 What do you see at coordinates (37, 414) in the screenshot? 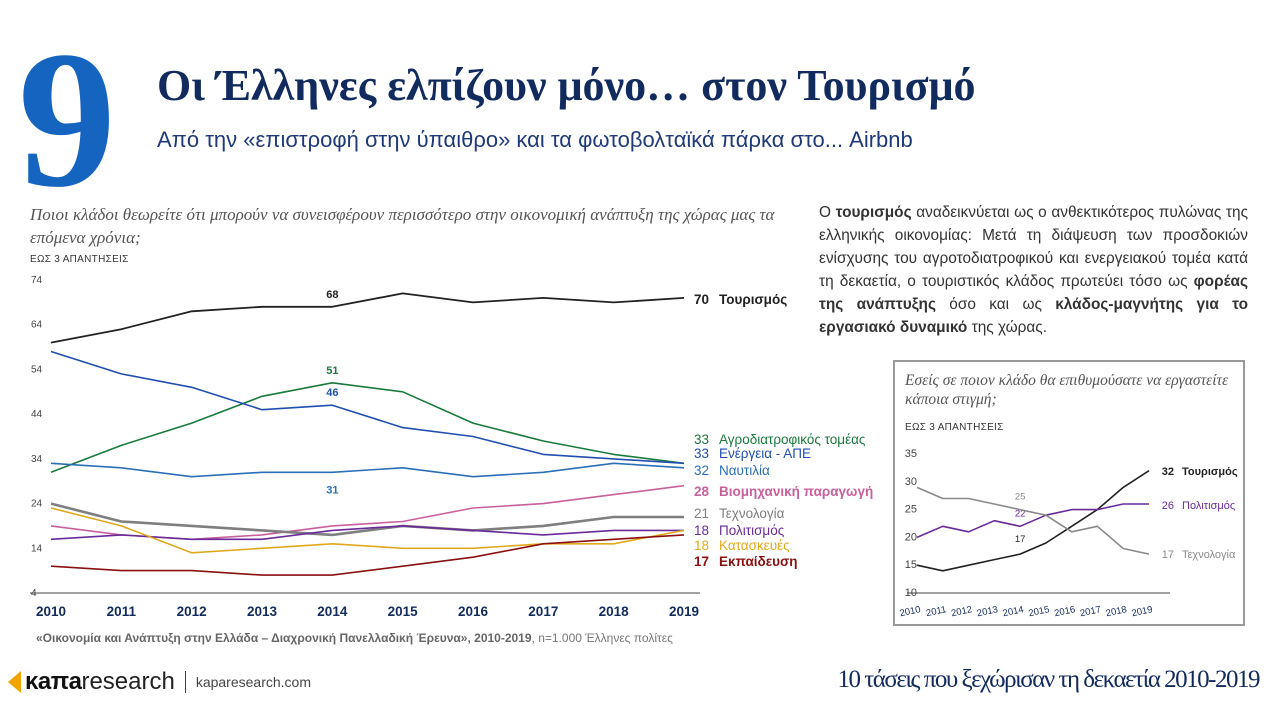
I see `y-tick-label: 44` at bounding box center [37, 414].